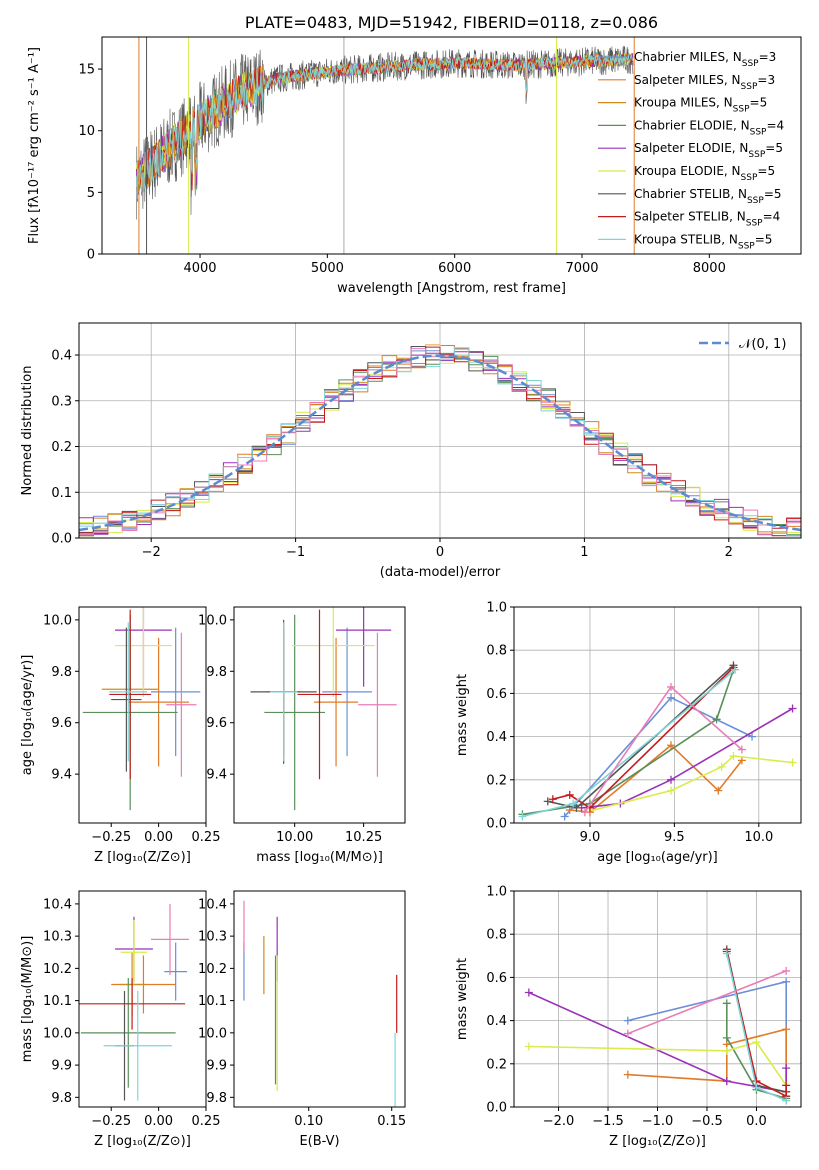  I want to click on y-tick-label: 0.1, so click(61, 493).